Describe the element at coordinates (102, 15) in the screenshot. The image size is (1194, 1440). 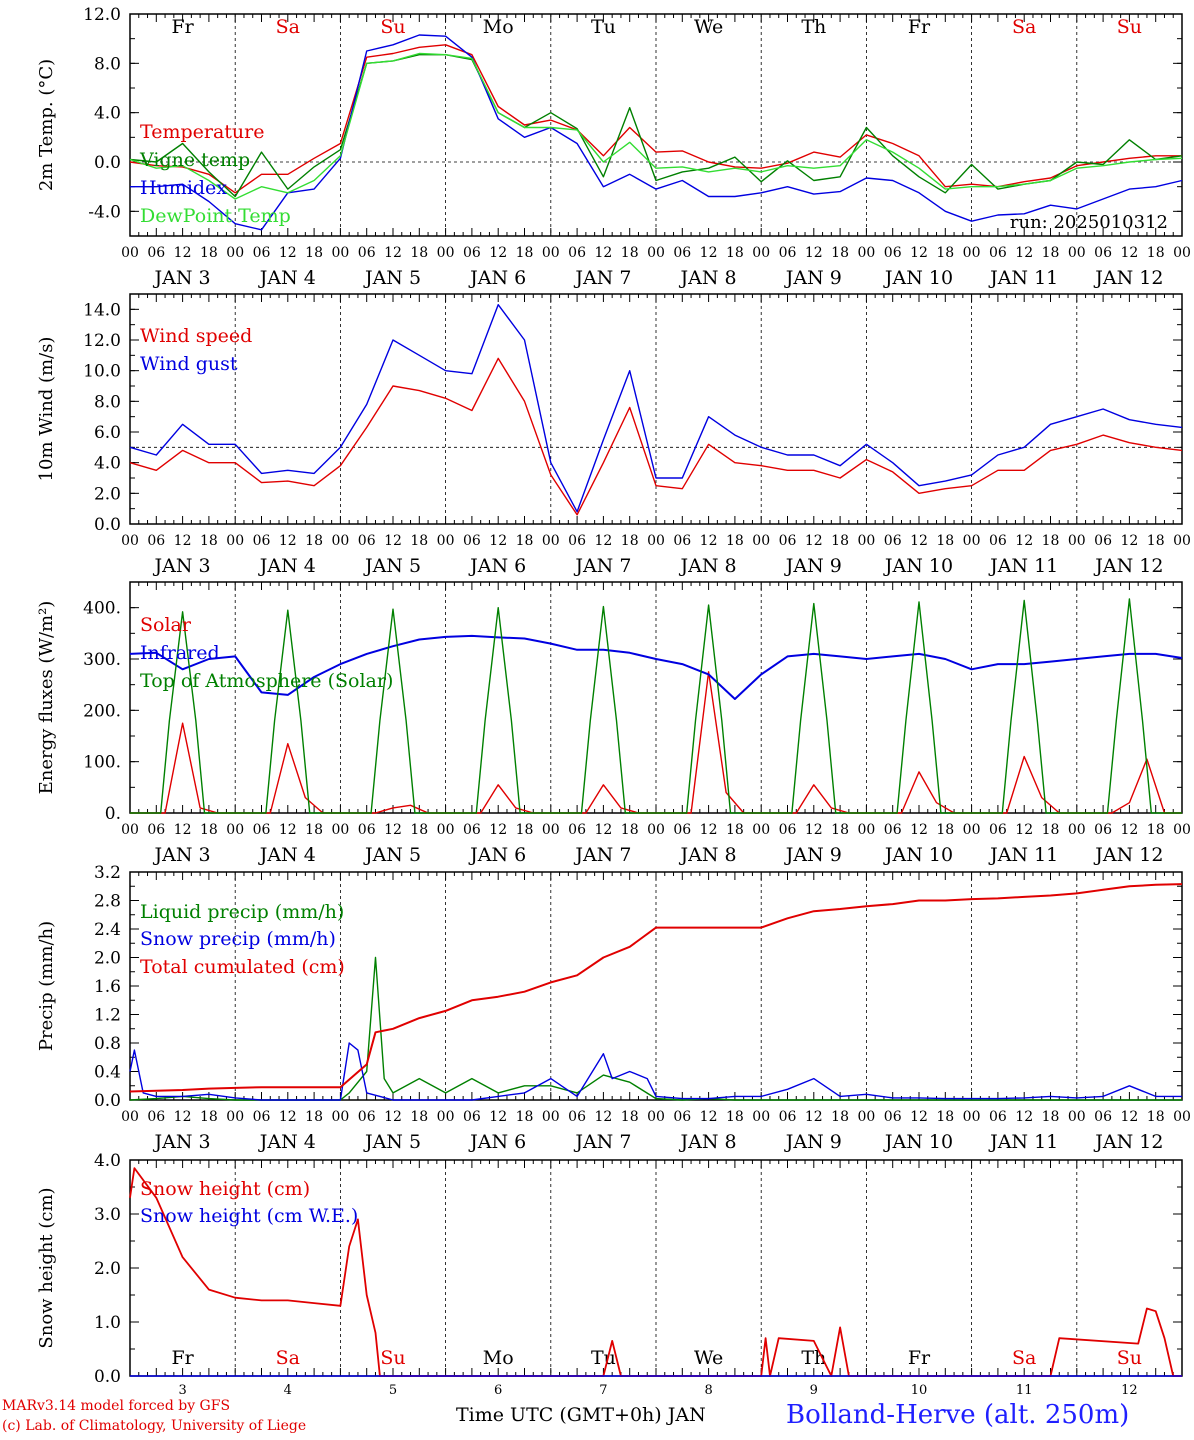
I see `y-tick-label: 12.0` at that location.